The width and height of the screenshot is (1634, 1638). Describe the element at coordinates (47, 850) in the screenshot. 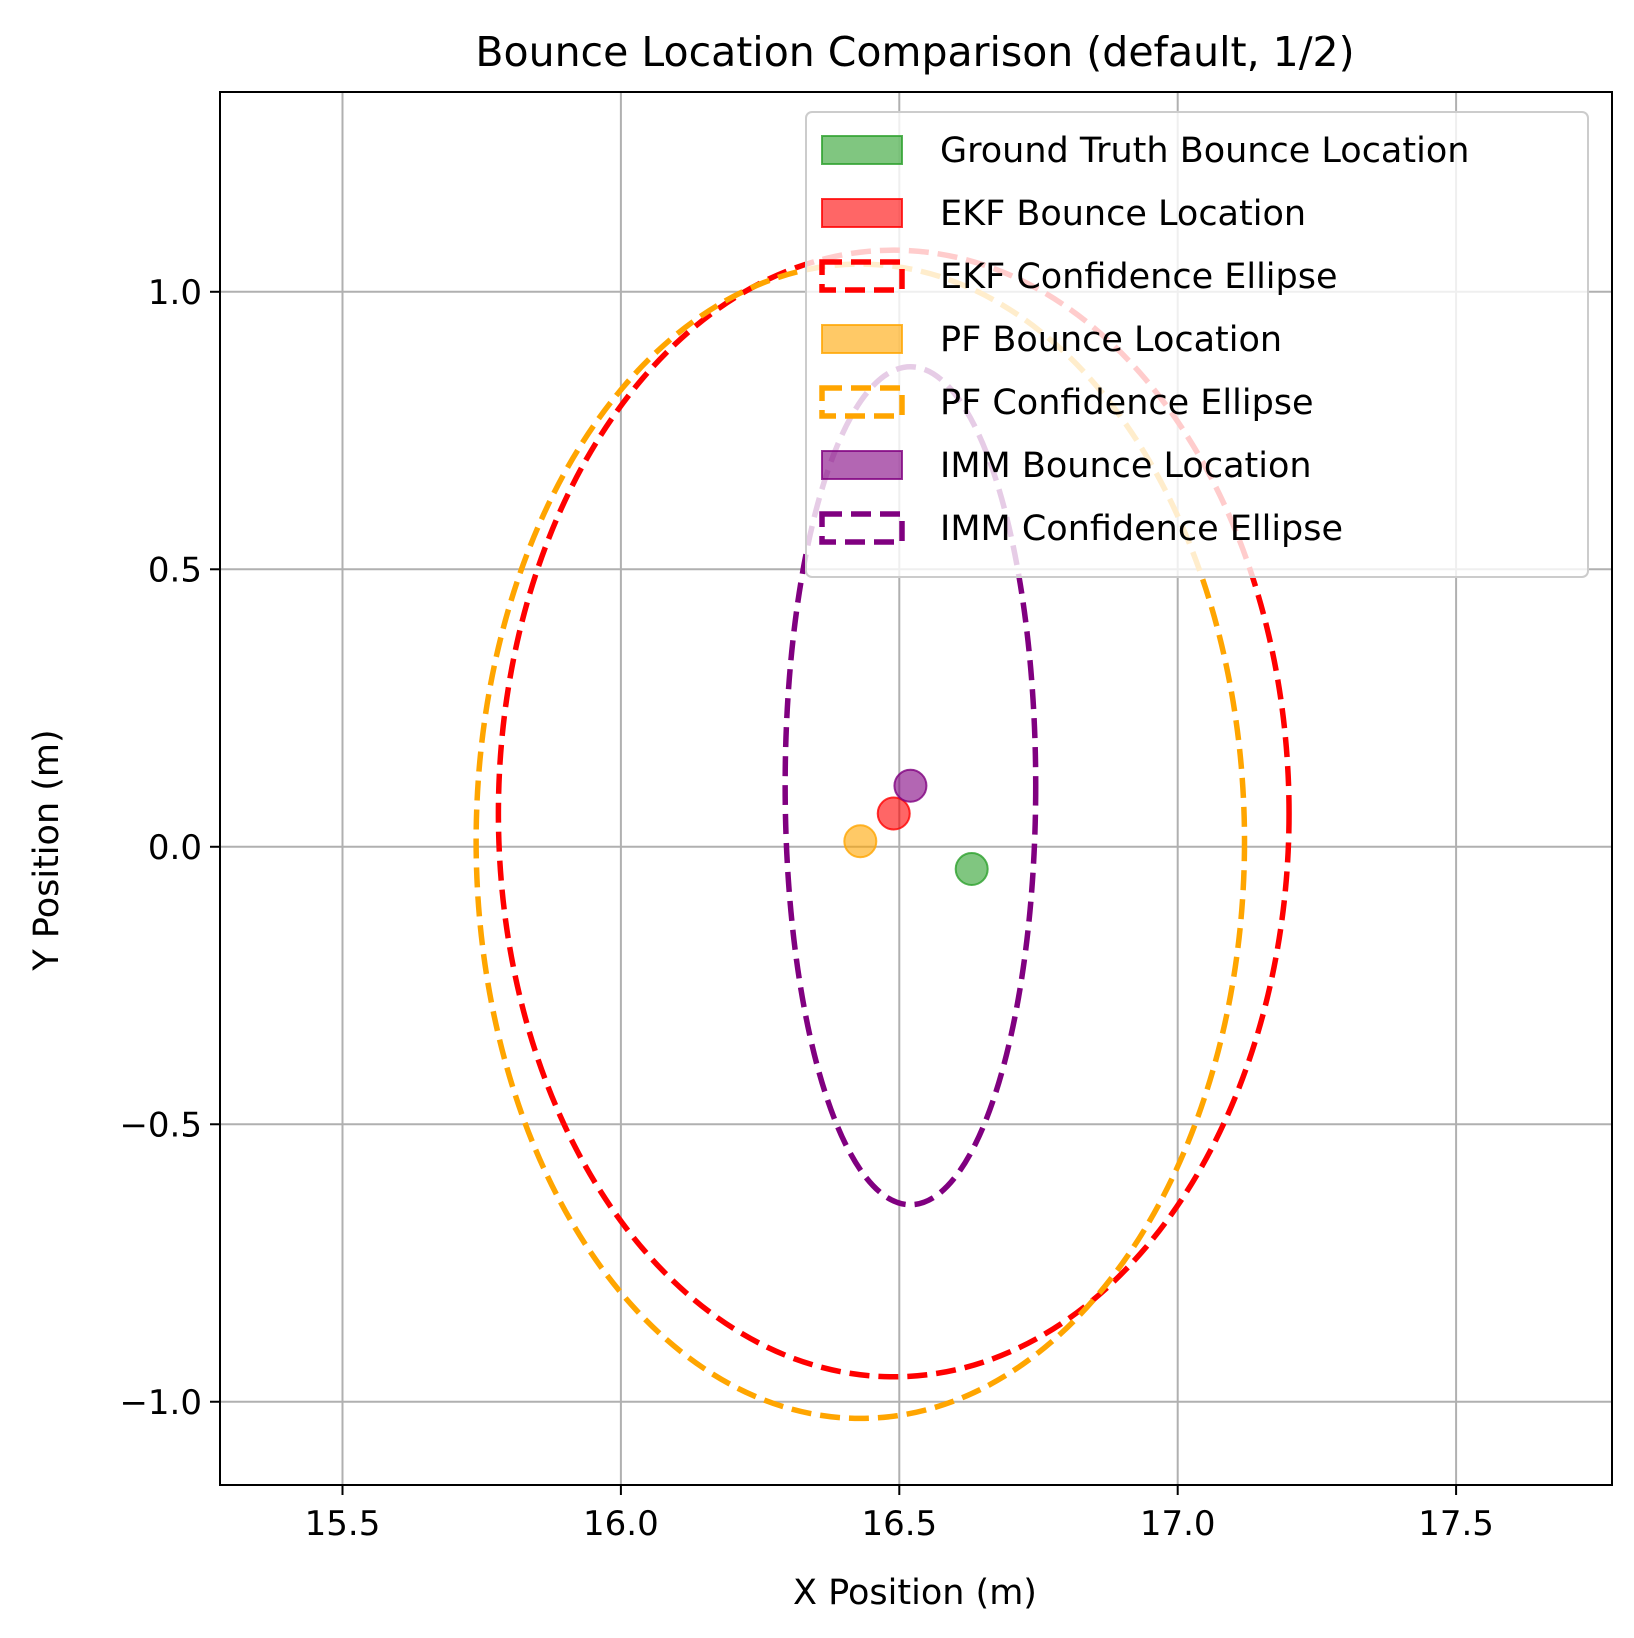

I see `y-axis-title: Y Position (m)` at that location.